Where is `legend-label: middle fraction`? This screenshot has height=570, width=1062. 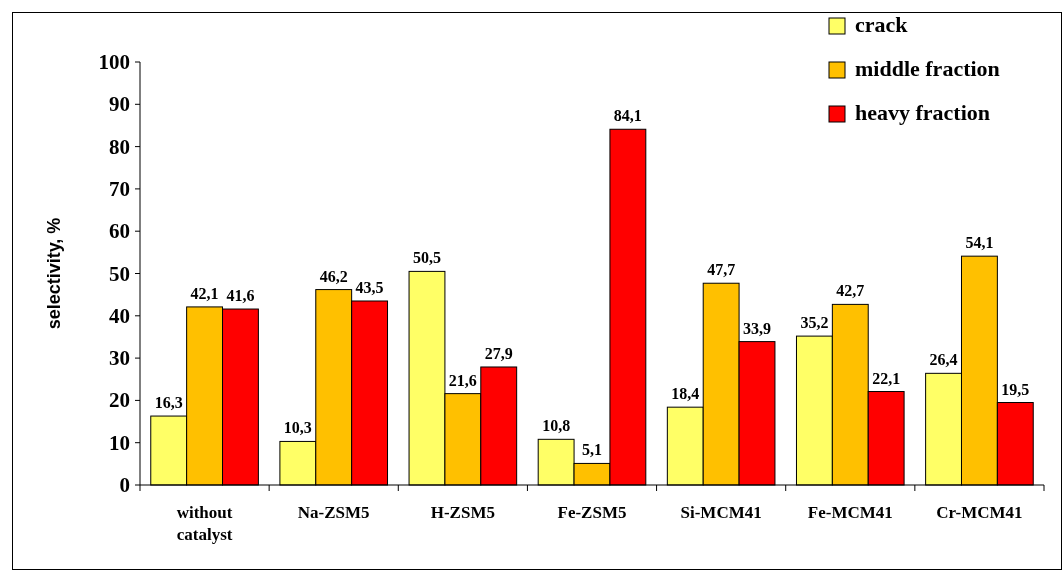 legend-label: middle fraction is located at coordinates (927, 68).